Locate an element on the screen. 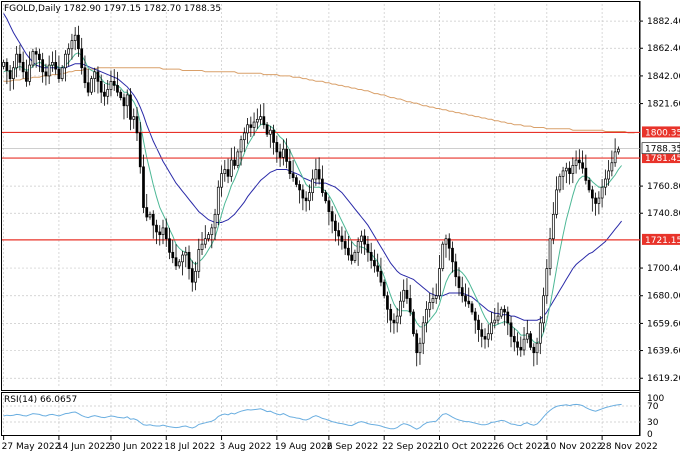 Image resolution: width=680 pixels, height=453 pixels. level-label: 1781.45 is located at coordinates (662, 159).